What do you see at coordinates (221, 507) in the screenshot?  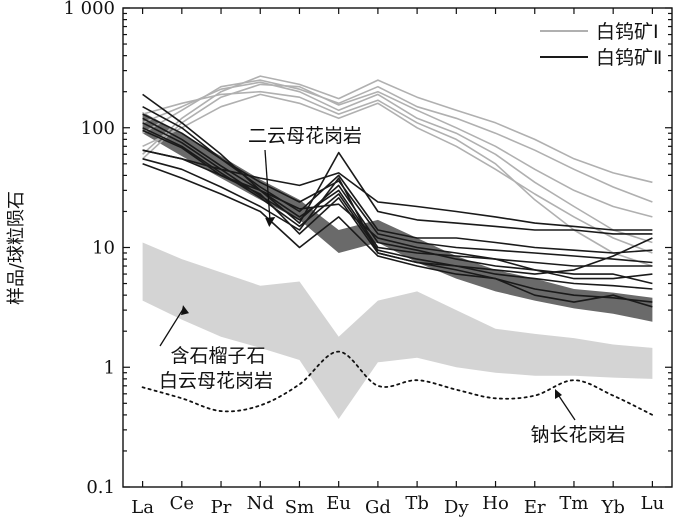 I see `x-tick-label-pr: Pr` at bounding box center [221, 507].